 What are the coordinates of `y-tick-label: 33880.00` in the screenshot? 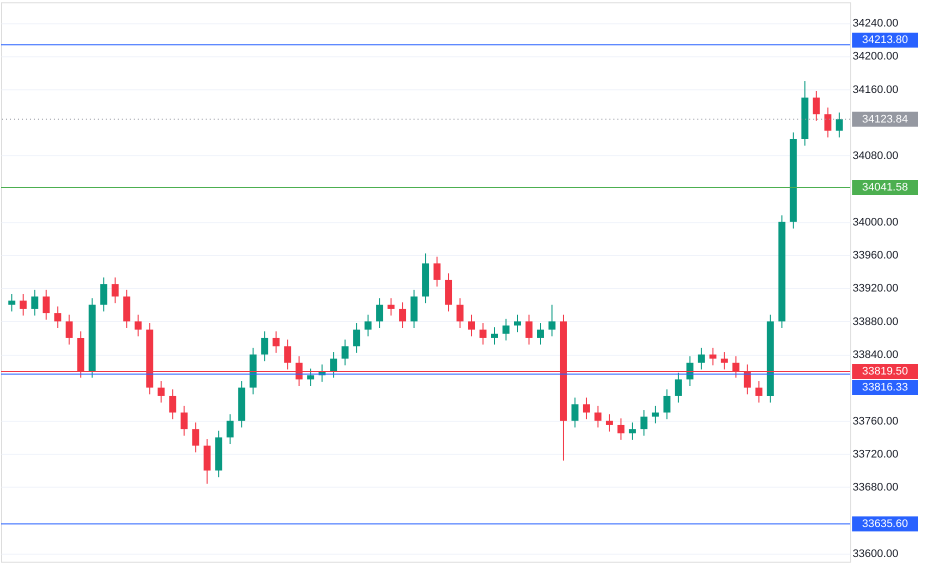 It's located at (875, 322).